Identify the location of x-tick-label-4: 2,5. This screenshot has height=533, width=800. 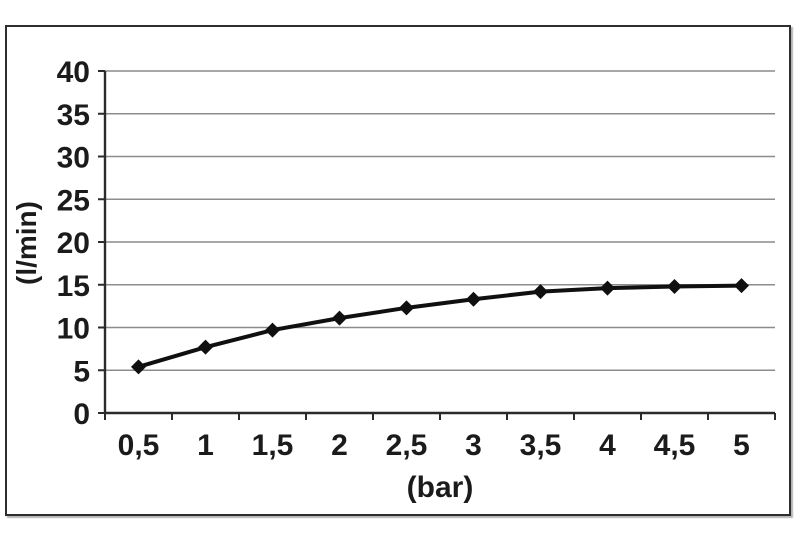
(407, 445).